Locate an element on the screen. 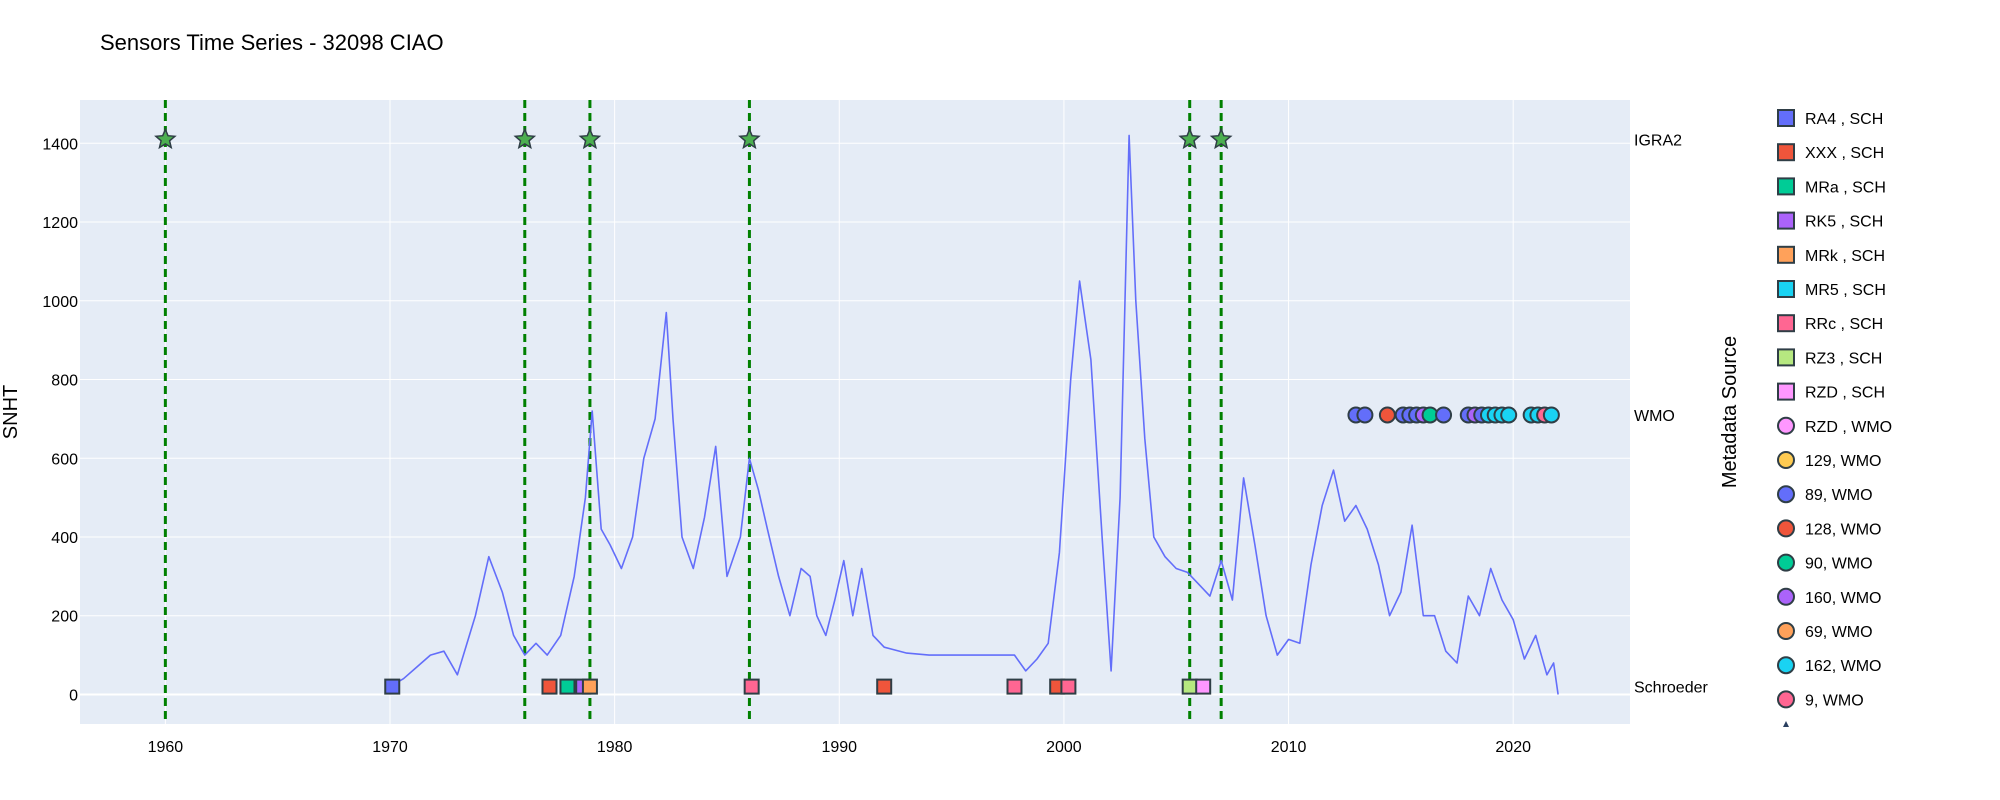 The image size is (2000, 800). y-tick-label: 600 is located at coordinates (64, 459).